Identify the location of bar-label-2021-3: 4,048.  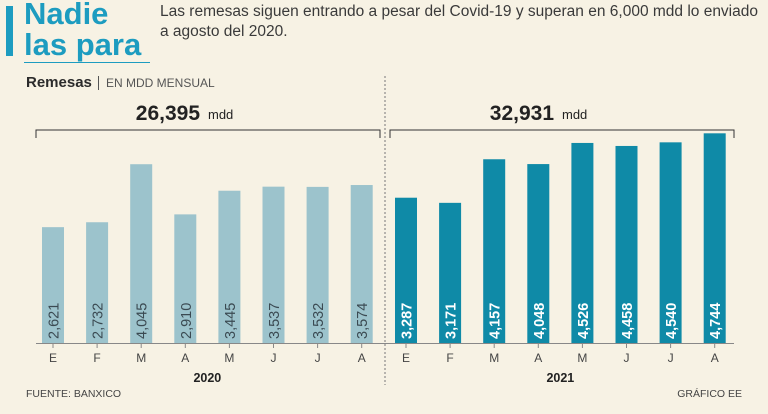
(540, 321).